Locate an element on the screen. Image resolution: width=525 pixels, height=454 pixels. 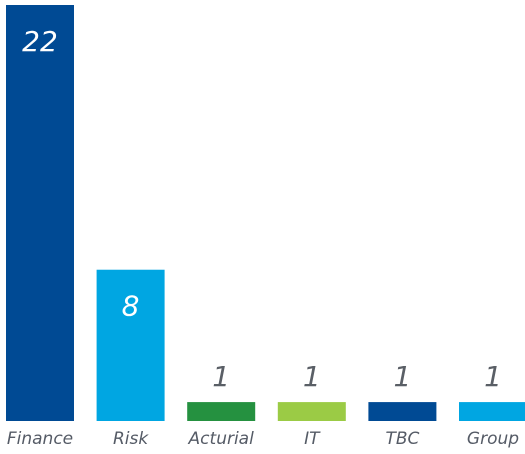
bar-finance is located at coordinates (40, 213).